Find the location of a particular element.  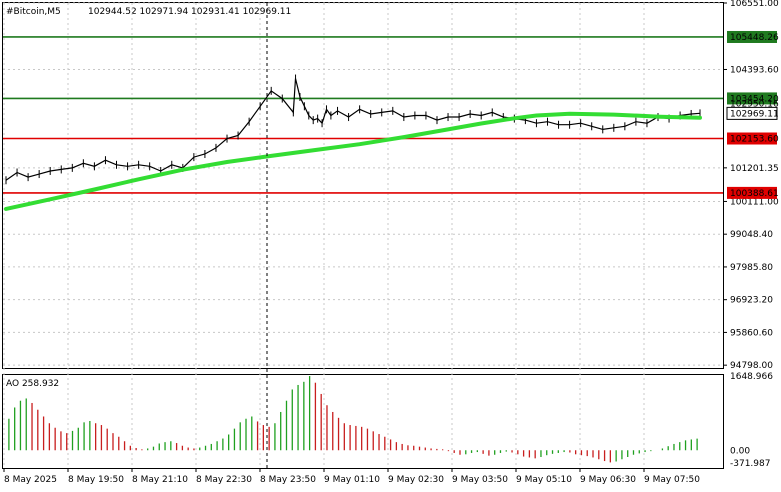

ao-axis: 1648.966 0.00 -371.987 is located at coordinates (751, 420).